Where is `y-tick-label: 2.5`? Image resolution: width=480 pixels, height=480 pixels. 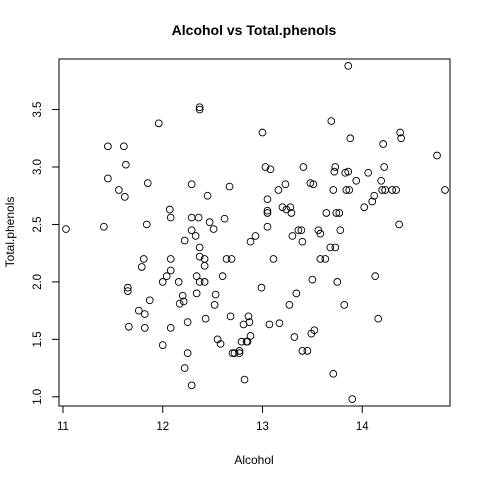 y-tick-label: 2.5 is located at coordinates (38, 224).